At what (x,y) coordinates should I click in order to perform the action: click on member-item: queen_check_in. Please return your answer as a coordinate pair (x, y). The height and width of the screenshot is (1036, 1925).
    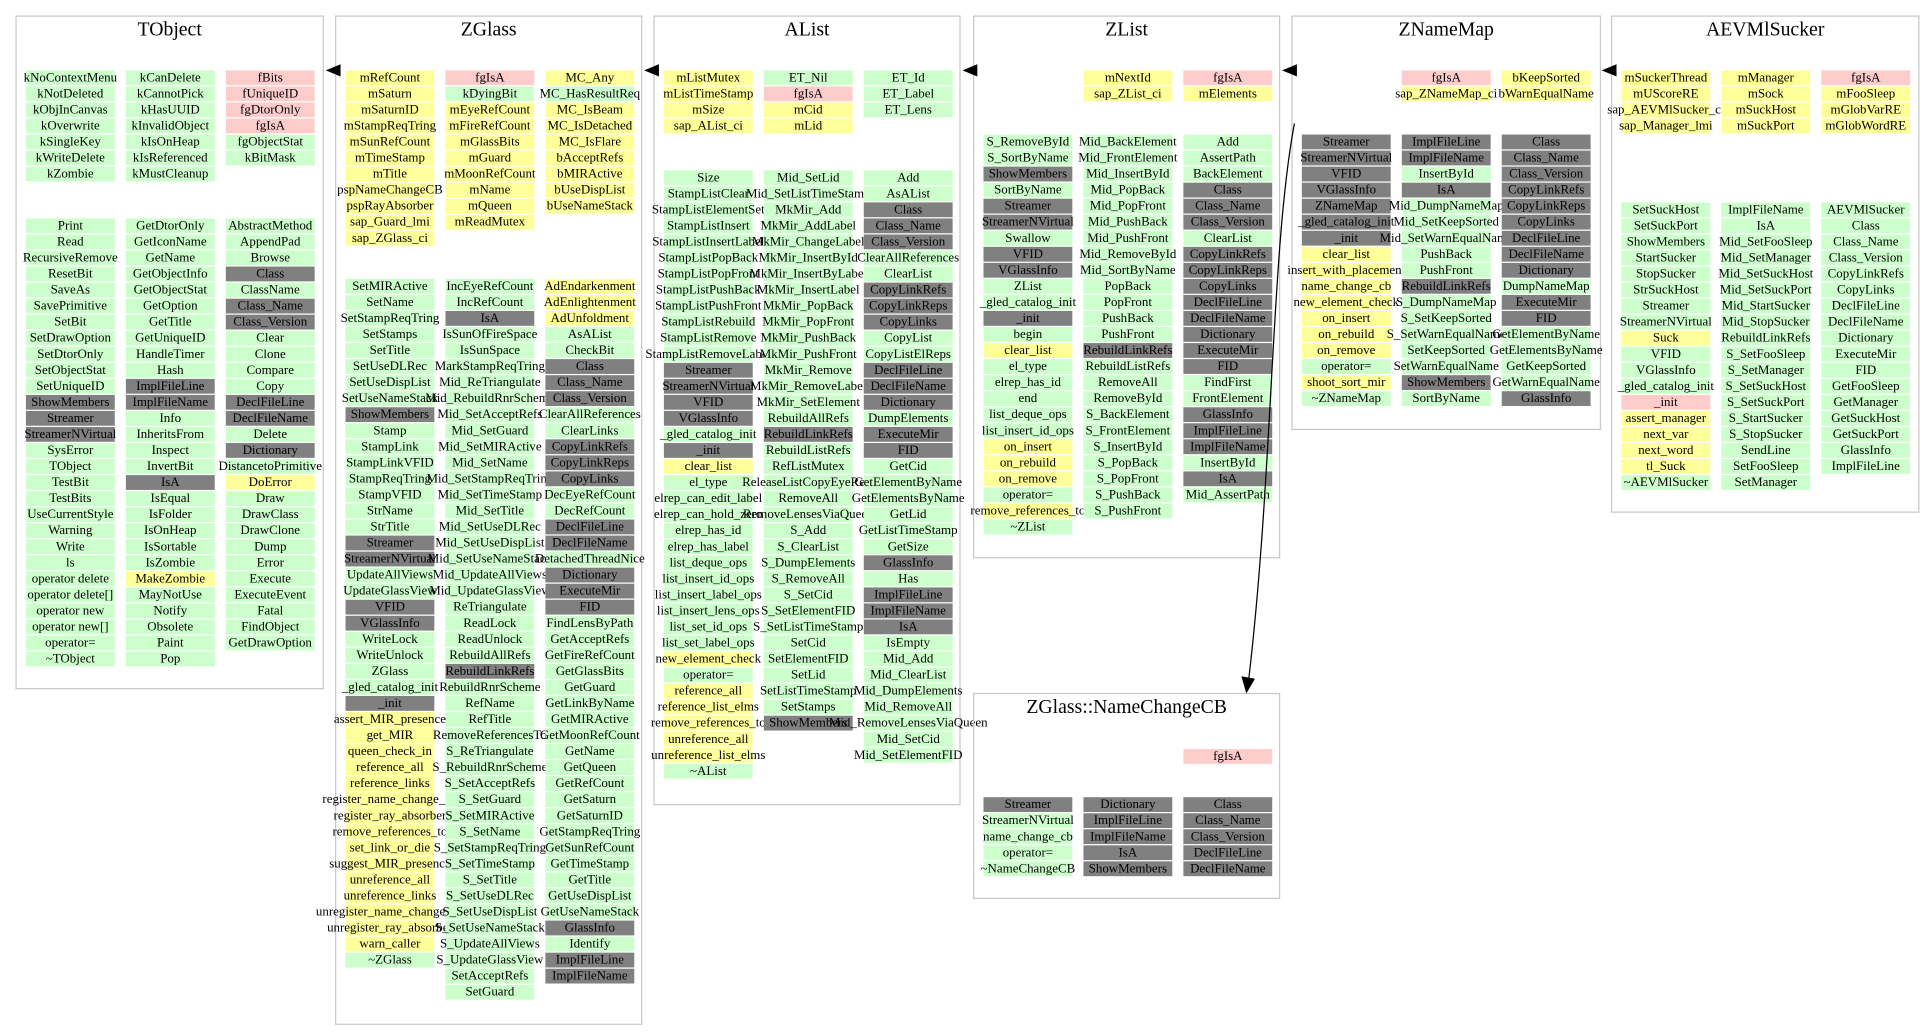
    Looking at the image, I should click on (390, 750).